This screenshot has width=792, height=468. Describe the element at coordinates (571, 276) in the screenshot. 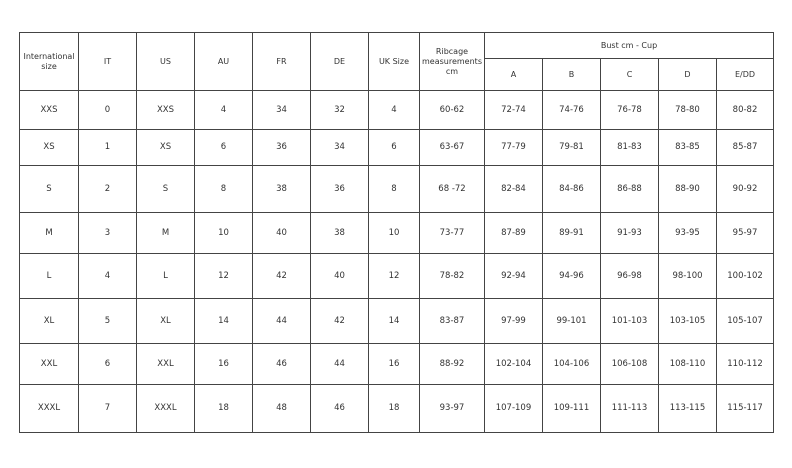

I see `table-cell: 94-96` at that location.